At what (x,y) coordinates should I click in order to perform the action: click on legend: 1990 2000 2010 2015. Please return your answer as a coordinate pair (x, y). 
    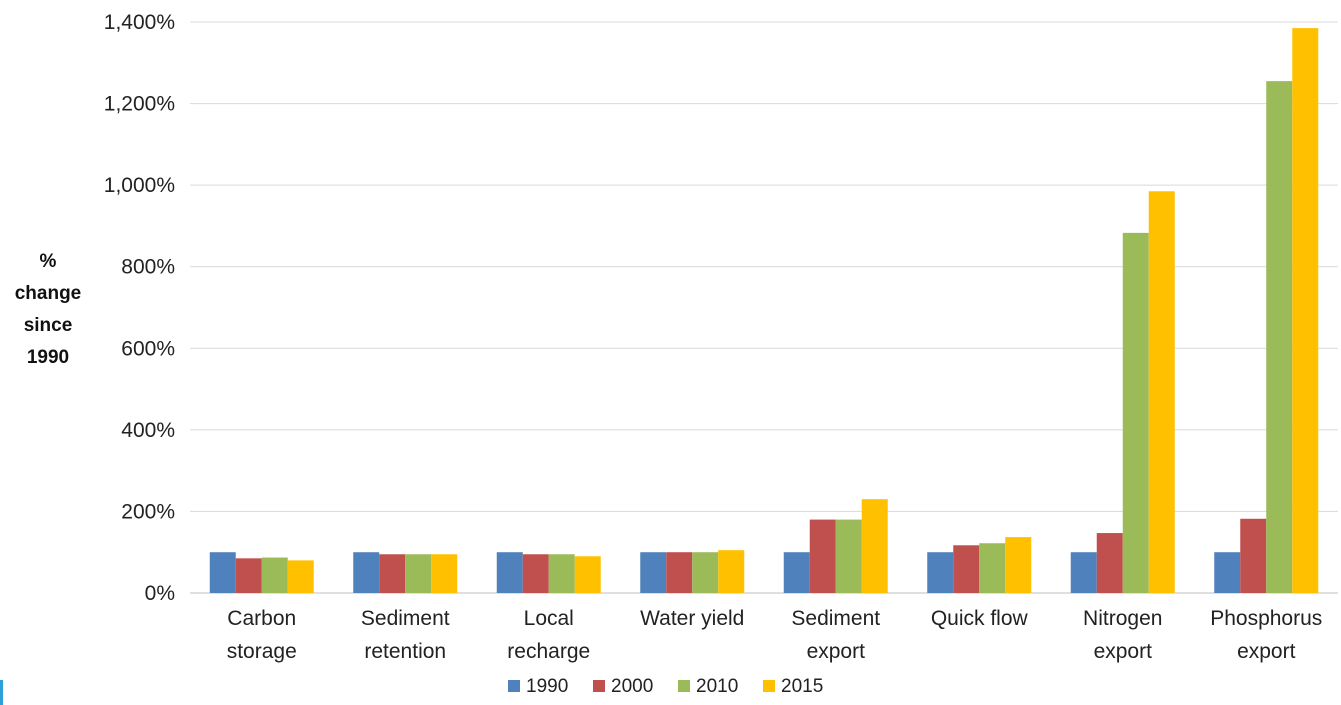
    Looking at the image, I should click on (665, 686).